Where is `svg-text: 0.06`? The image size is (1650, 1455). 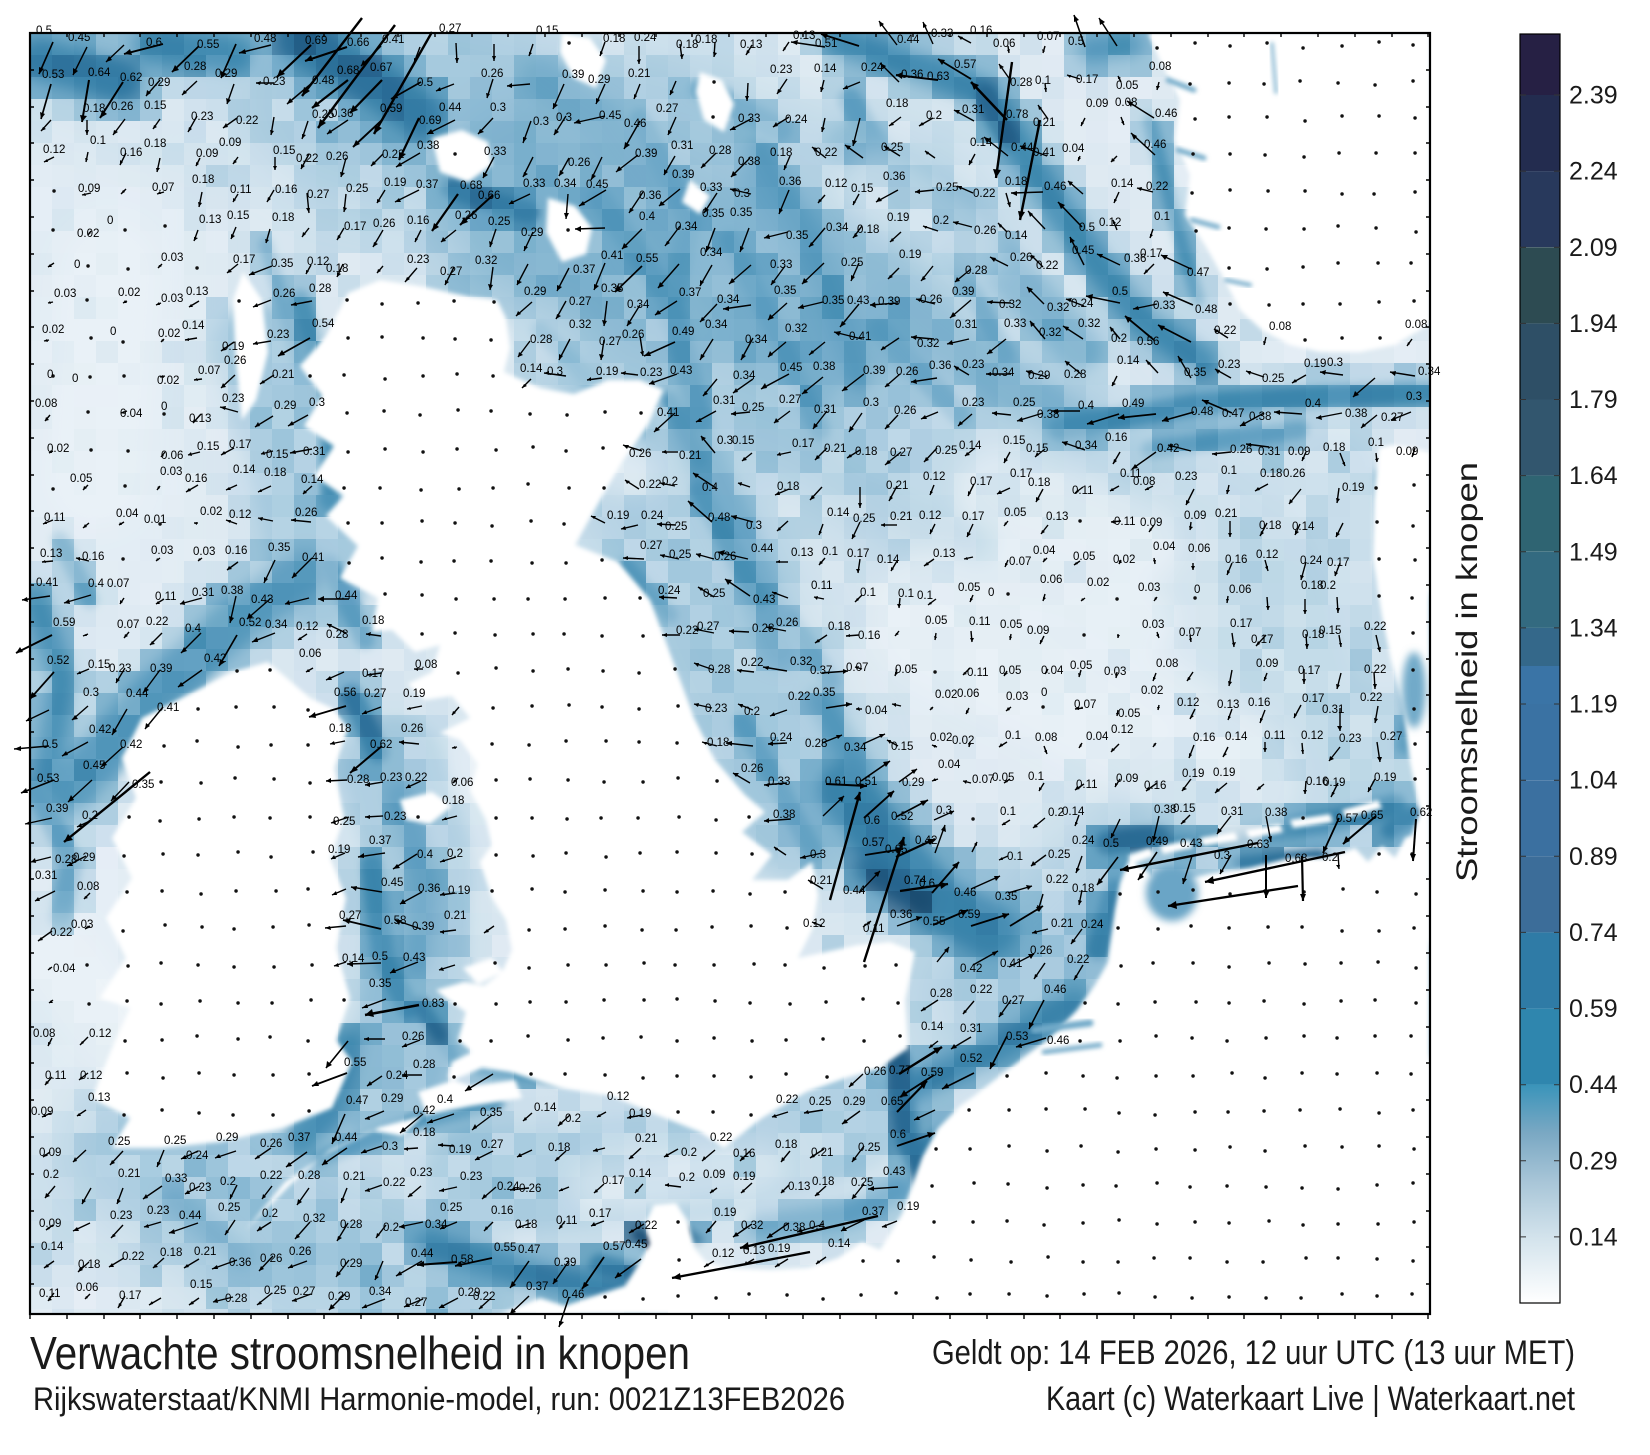 svg-text: 0.06 is located at coordinates (172, 456).